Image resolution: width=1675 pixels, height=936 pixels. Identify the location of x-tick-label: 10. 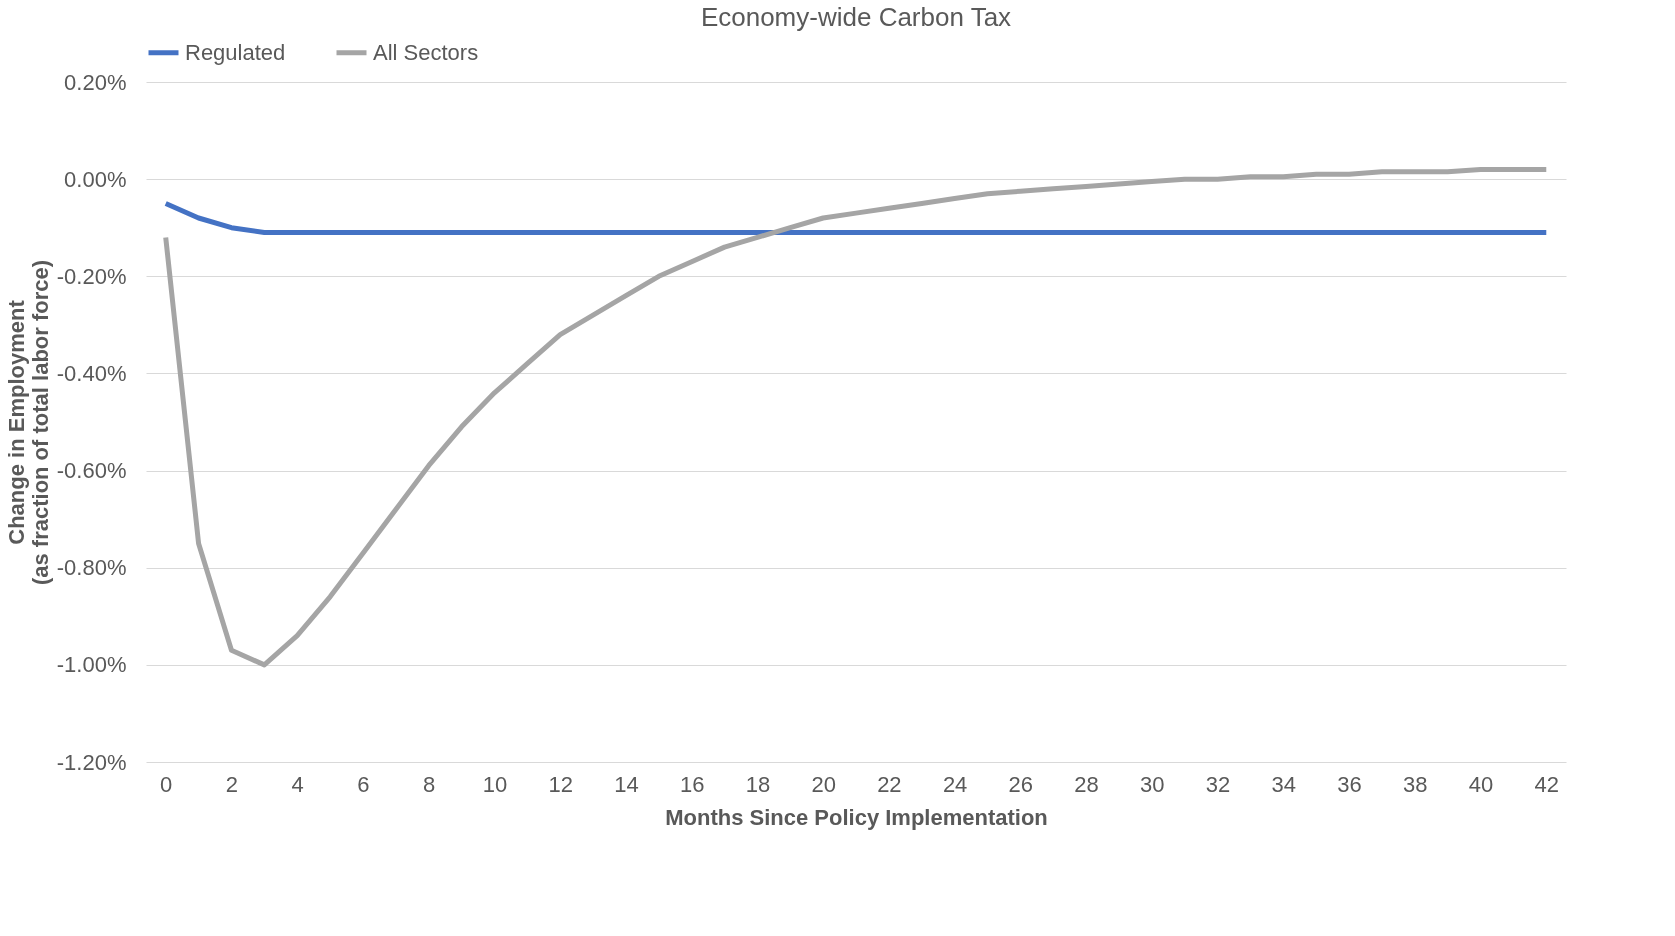
(495, 784).